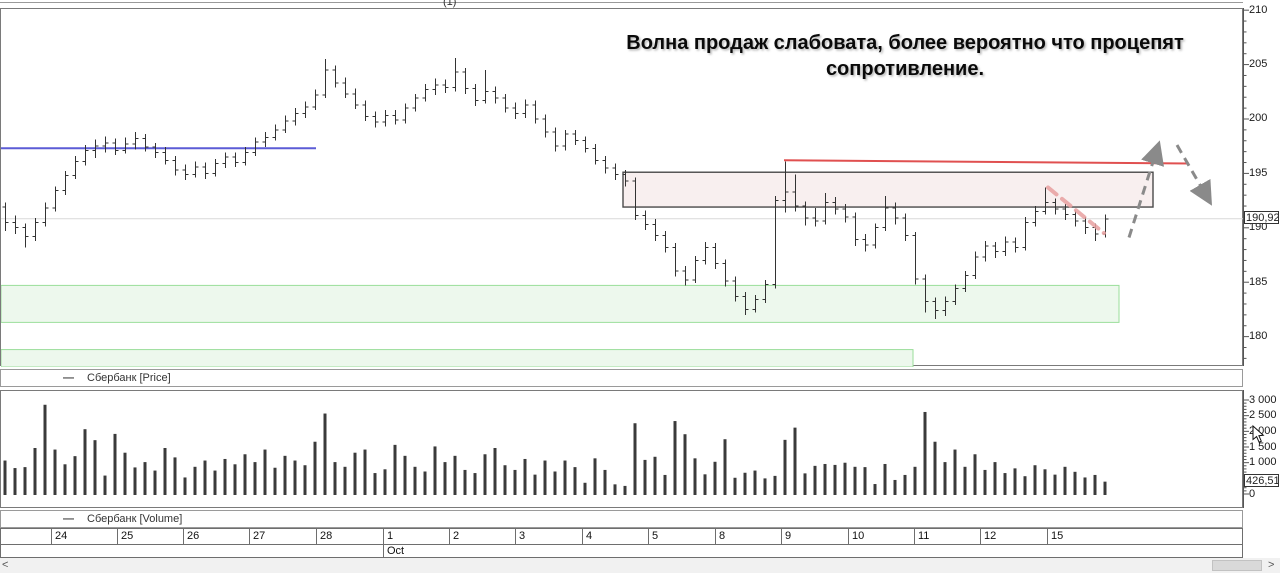  I want to click on date-cell: 3, so click(549, 536).